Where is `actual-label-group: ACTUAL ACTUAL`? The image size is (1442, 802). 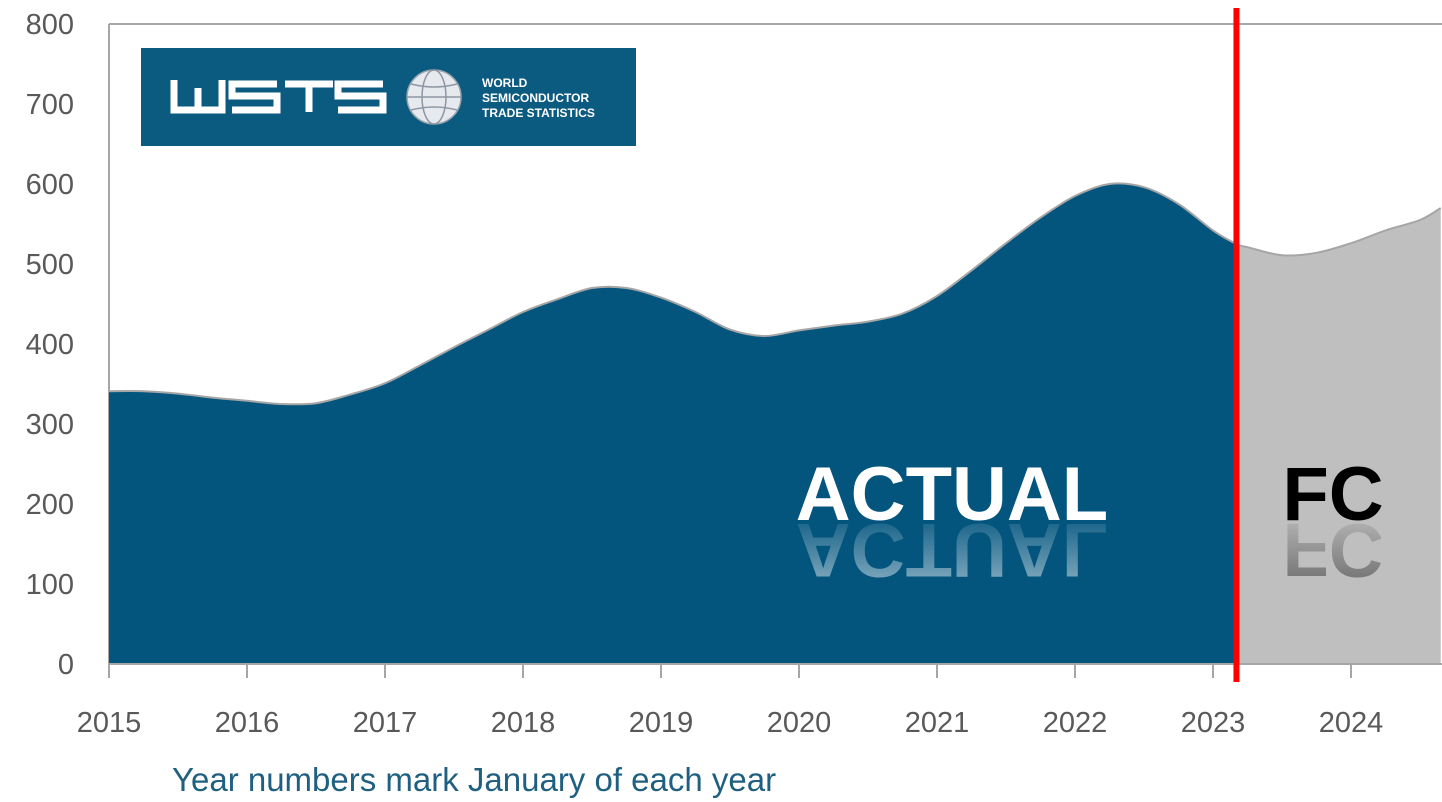 actual-label-group: ACTUAL ACTUAL is located at coordinates (952, 522).